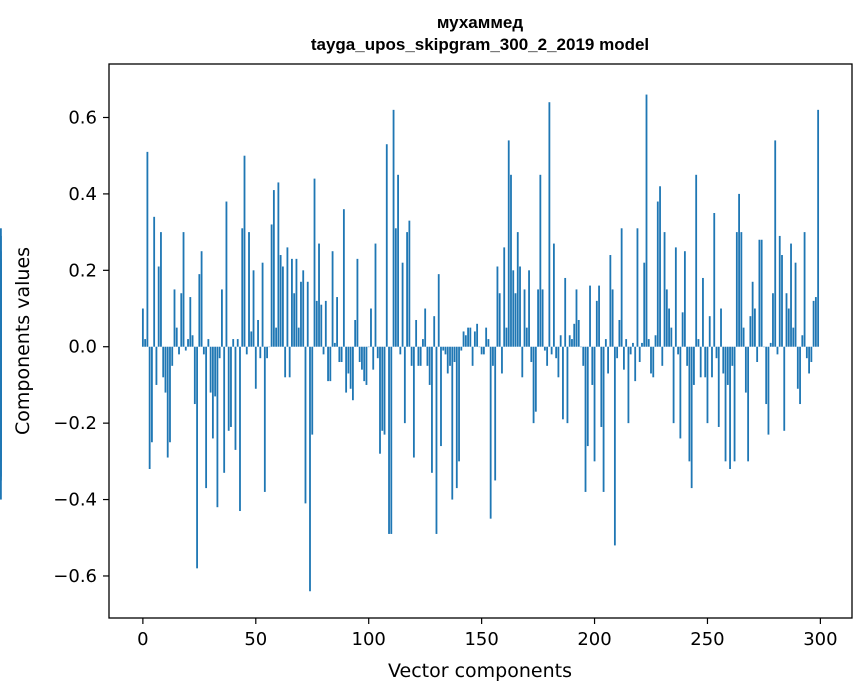 This screenshot has height=700, width=867. I want to click on y-tick-label: 0.4, so click(82, 194).